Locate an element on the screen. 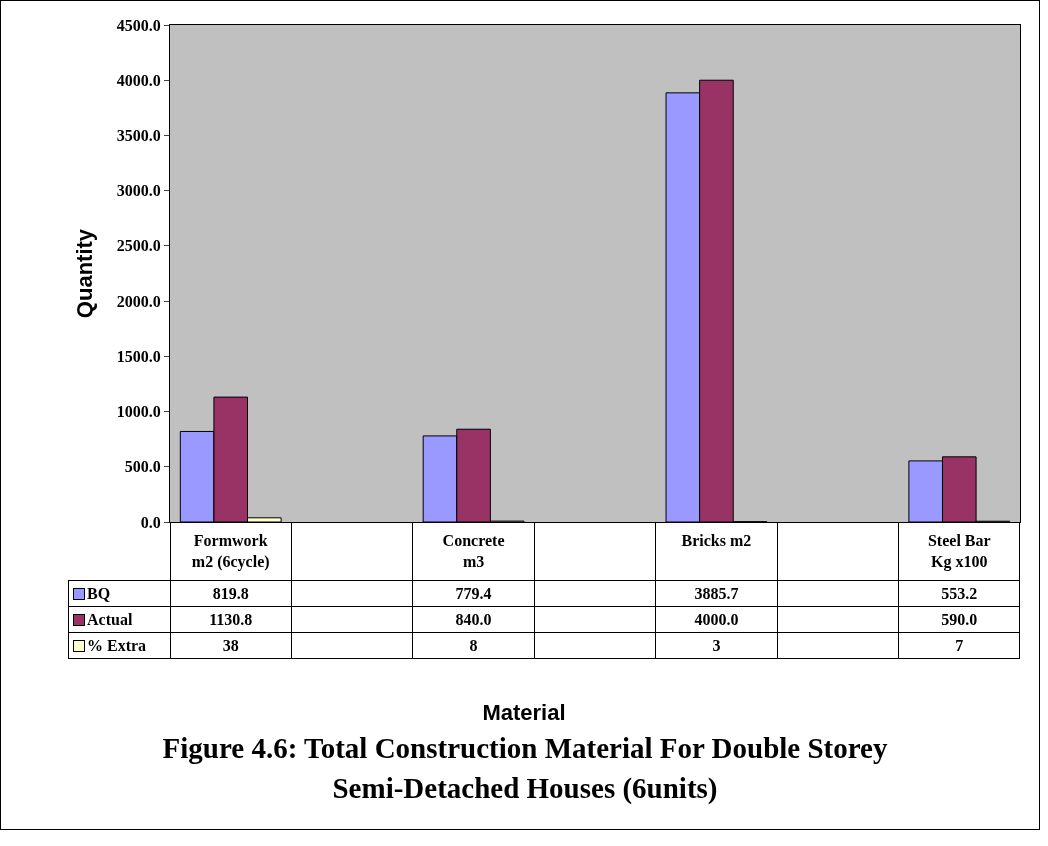 This screenshot has width=1048, height=846. data-label: 819.8 is located at coordinates (231, 593).